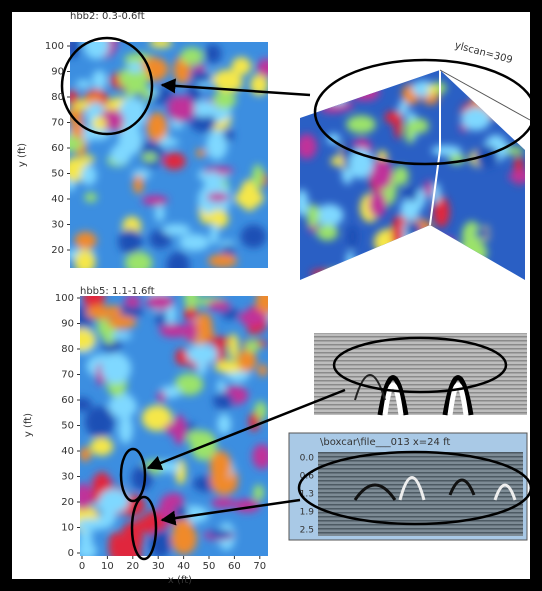 The image size is (542, 591). I want to click on y-tick-label: 10, so click(67, 528).